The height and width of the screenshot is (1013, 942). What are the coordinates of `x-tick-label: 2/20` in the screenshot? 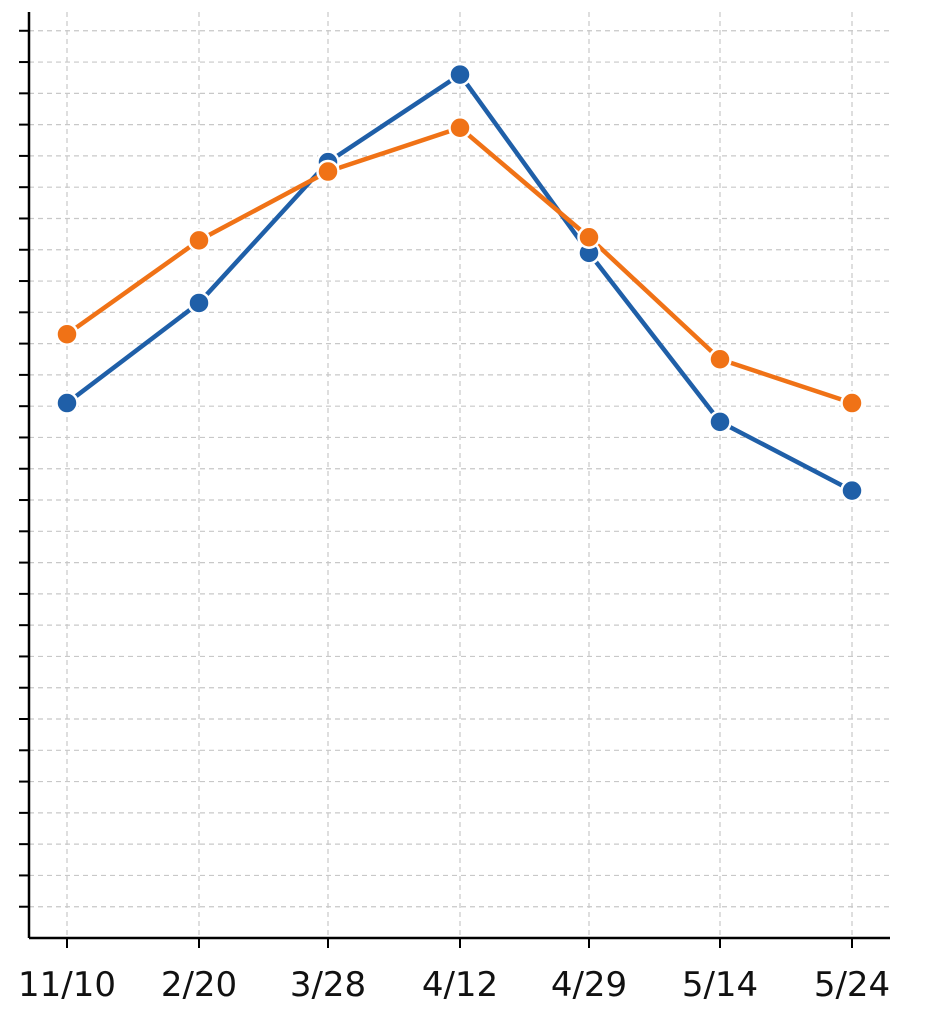 It's located at (199, 985).